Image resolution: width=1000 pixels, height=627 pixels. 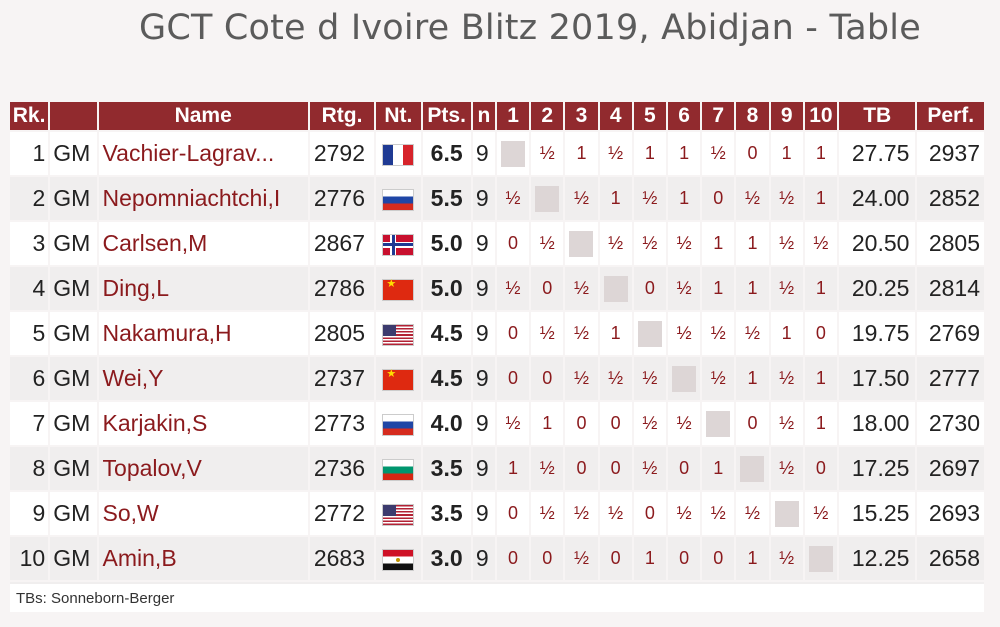 I want to click on player-name-link: Carlsen,M, so click(x=204, y=242).